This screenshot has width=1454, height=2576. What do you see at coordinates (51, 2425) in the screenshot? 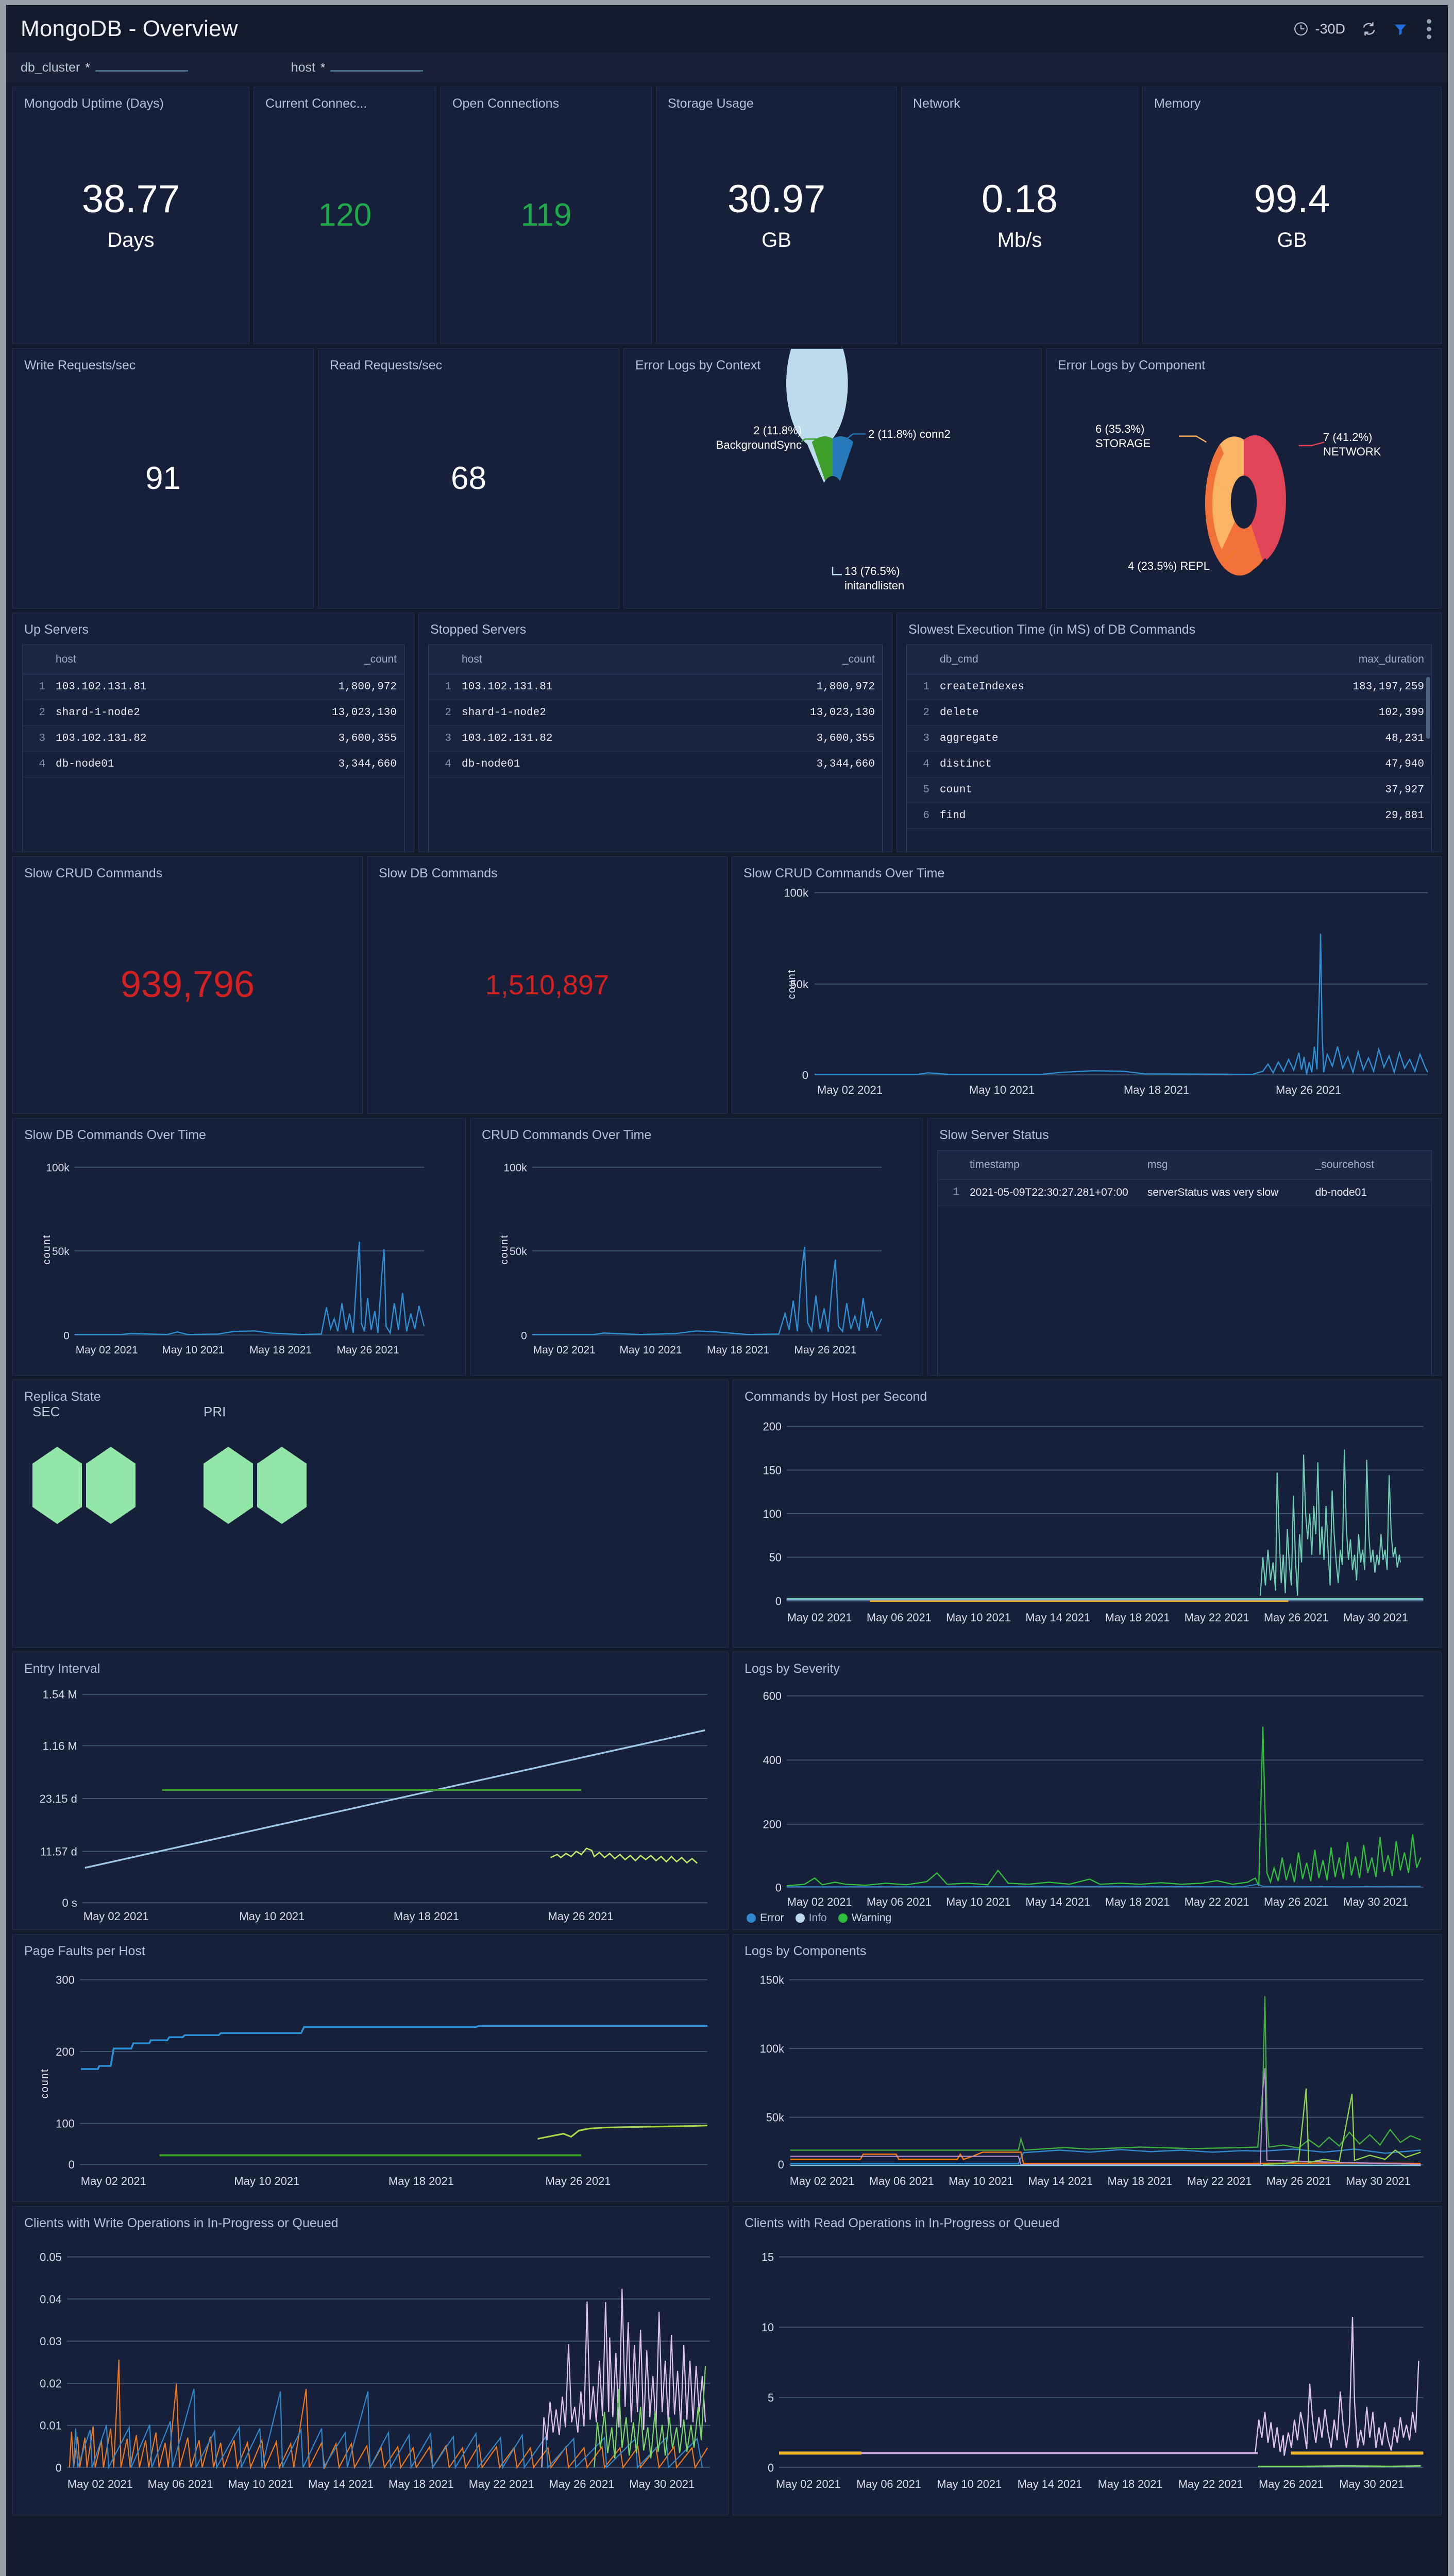
I see `svg-text: 0.01` at bounding box center [51, 2425].